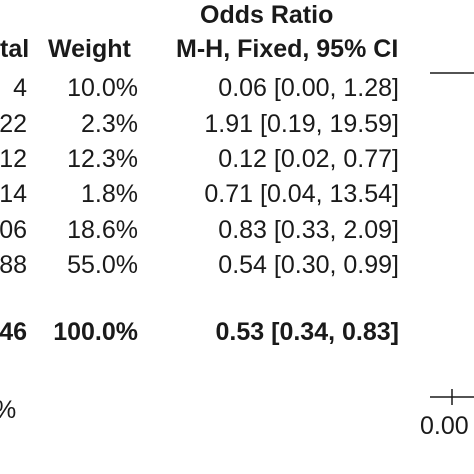 This screenshot has width=474, height=474. What do you see at coordinates (267, 15) in the screenshot?
I see `odds-ratio-group-title: Odds Ratio` at bounding box center [267, 15].